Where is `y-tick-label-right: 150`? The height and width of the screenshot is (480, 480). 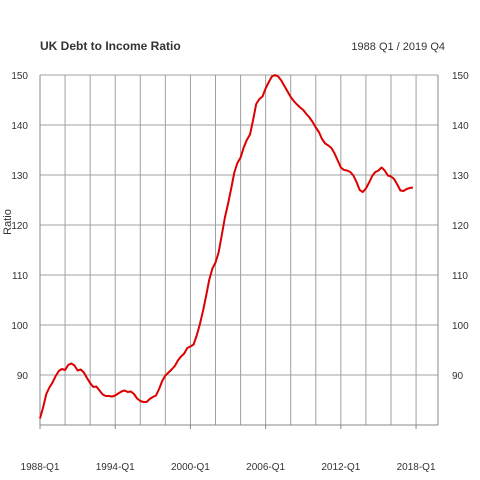
y-tick-label-right: 150 is located at coordinates (460, 76).